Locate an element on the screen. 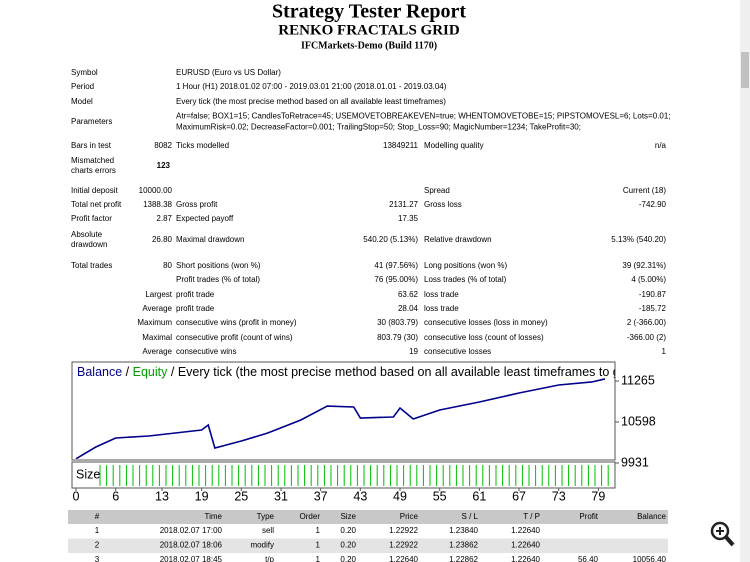 The width and height of the screenshot is (750, 562). stat-value: -190.87 is located at coordinates (653, 294).